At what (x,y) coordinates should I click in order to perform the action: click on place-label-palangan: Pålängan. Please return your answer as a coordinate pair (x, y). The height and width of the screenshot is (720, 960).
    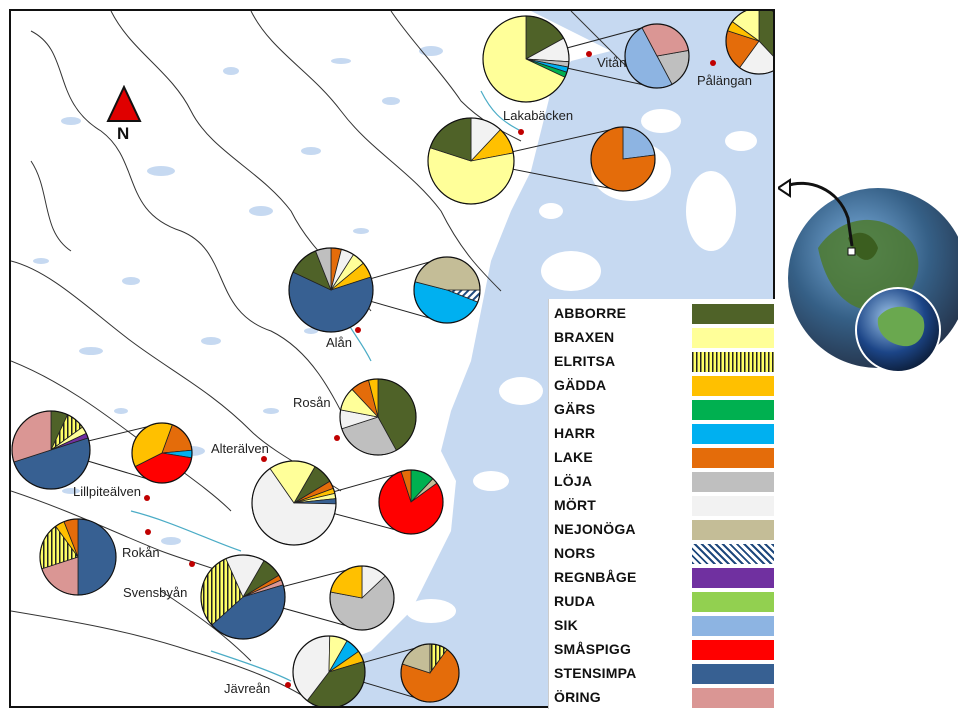
    Looking at the image, I should click on (724, 80).